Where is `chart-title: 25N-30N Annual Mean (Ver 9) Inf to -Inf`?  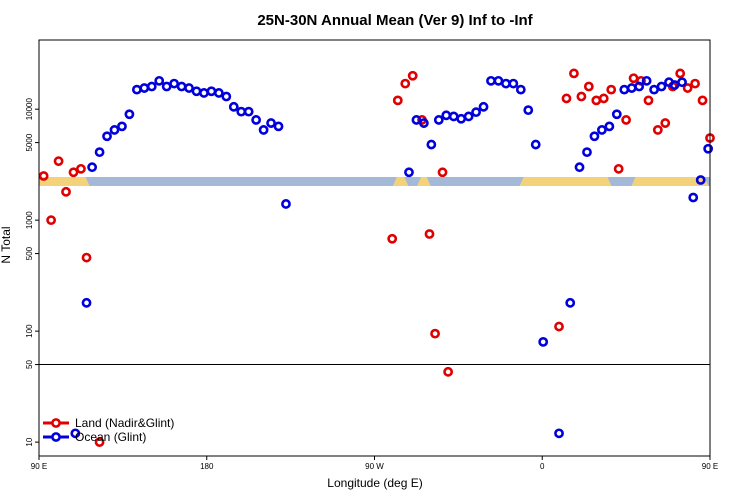 chart-title: 25N-30N Annual Mean (Ver 9) Inf to -Inf is located at coordinates (395, 20).